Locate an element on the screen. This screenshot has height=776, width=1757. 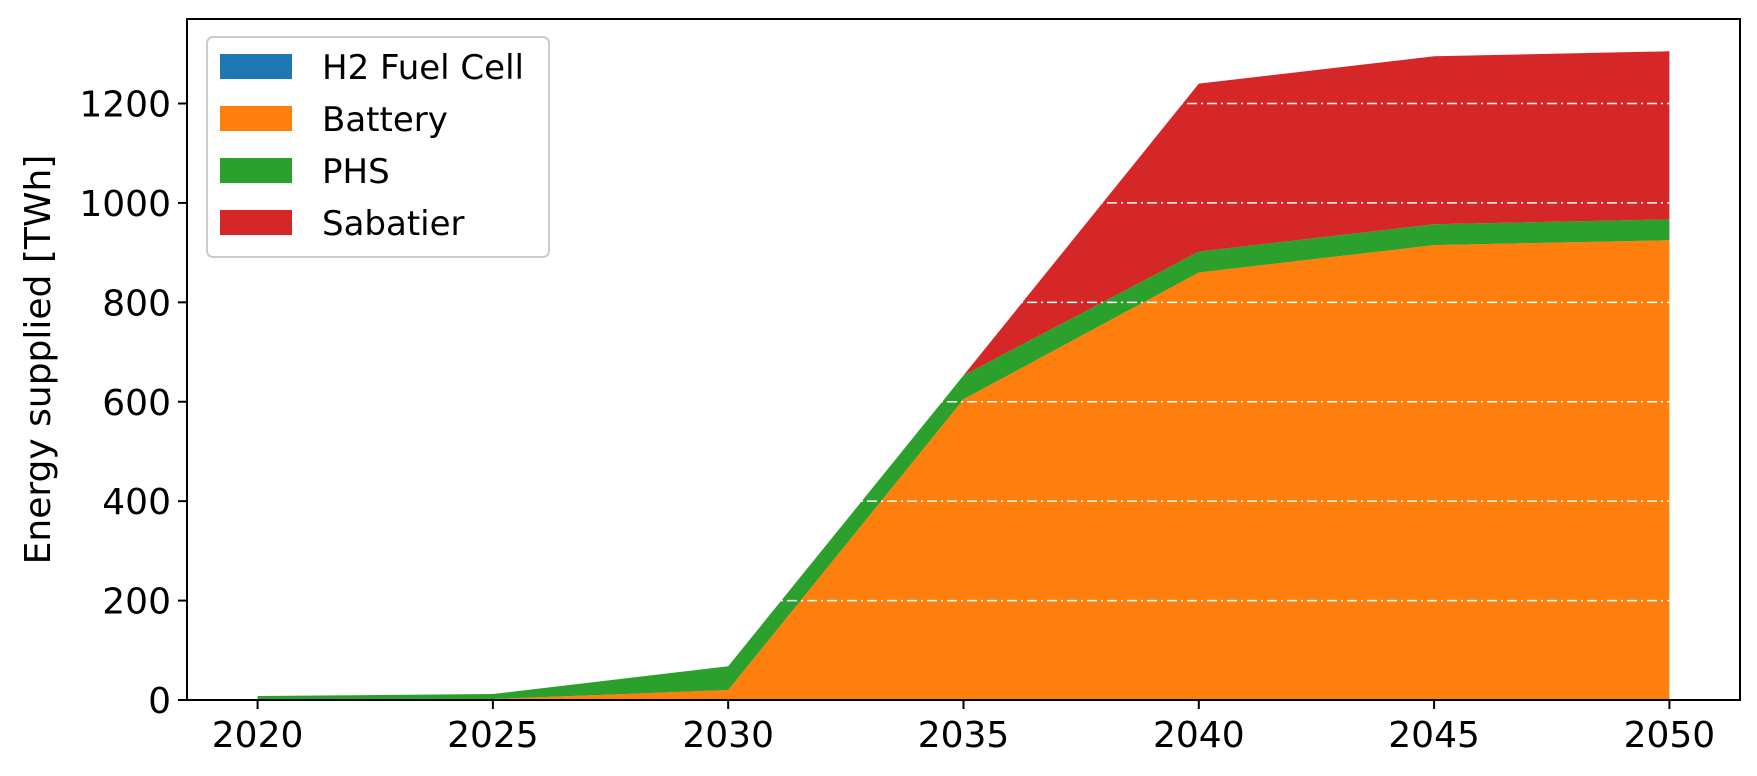
legend: H2 Fuel Cell Battery PHS Sabatier is located at coordinates (378, 147).